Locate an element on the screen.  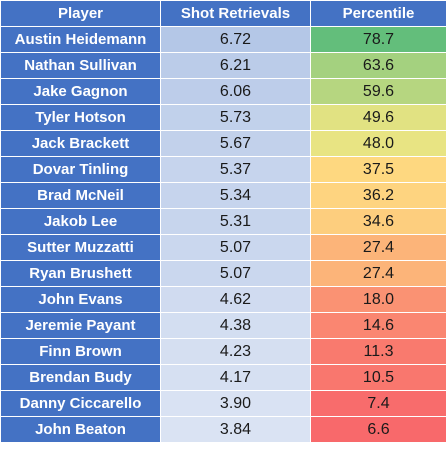
table-row: Danny Ciccarello 3.90 7.4 is located at coordinates (223, 403).